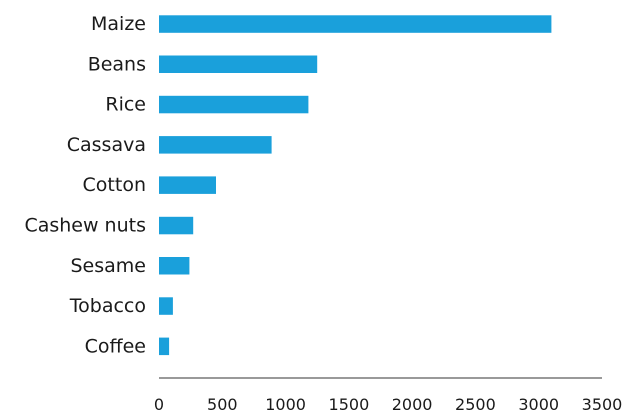  I want to click on bar-cashew-nuts, so click(176, 225).